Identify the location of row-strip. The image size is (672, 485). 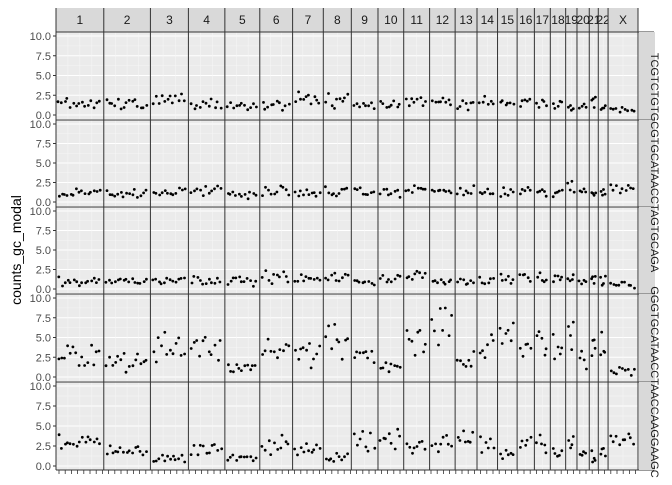
(647, 426).